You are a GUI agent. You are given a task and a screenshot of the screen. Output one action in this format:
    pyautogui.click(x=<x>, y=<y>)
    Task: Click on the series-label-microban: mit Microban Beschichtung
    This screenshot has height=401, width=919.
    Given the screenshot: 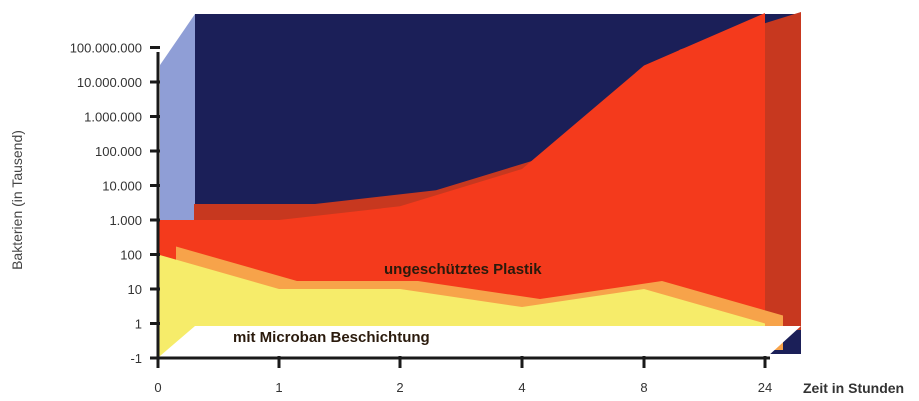 What is the action you would take?
    pyautogui.click(x=331, y=337)
    